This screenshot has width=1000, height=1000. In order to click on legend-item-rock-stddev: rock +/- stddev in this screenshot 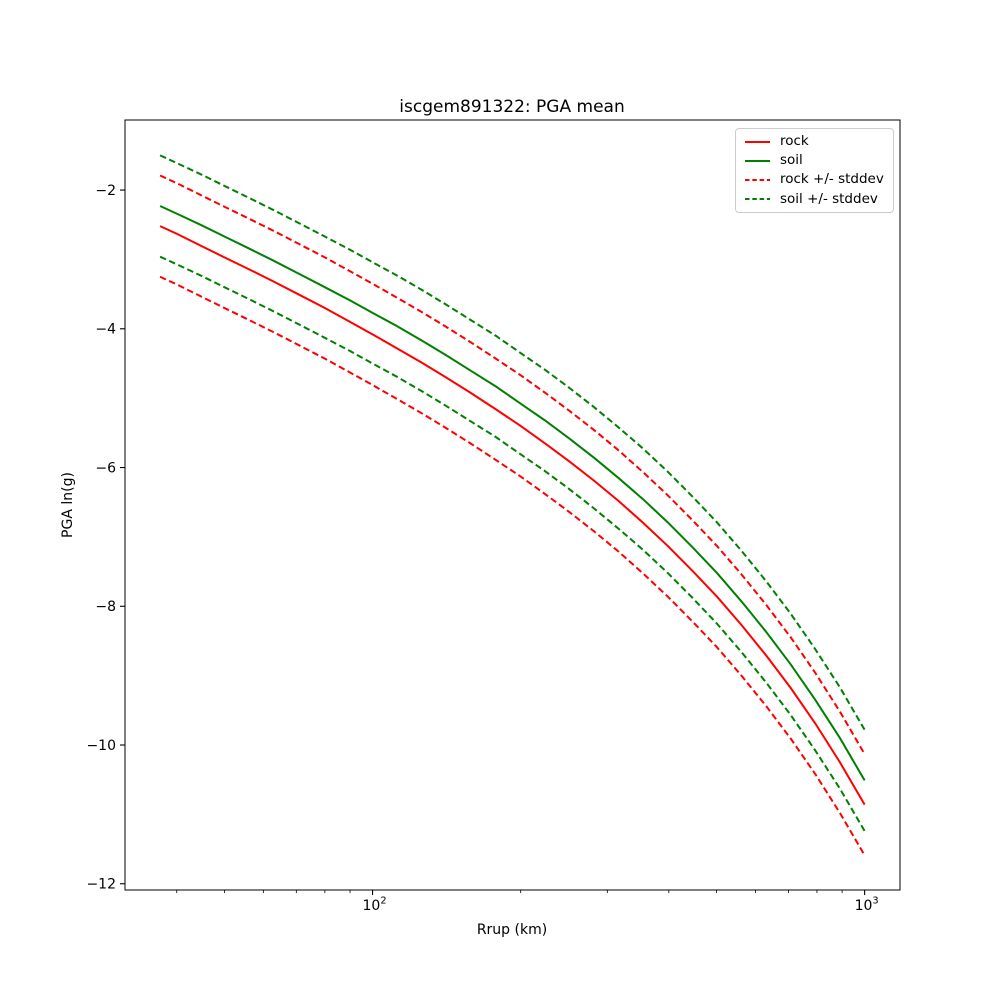, I will do `click(816, 180)`.